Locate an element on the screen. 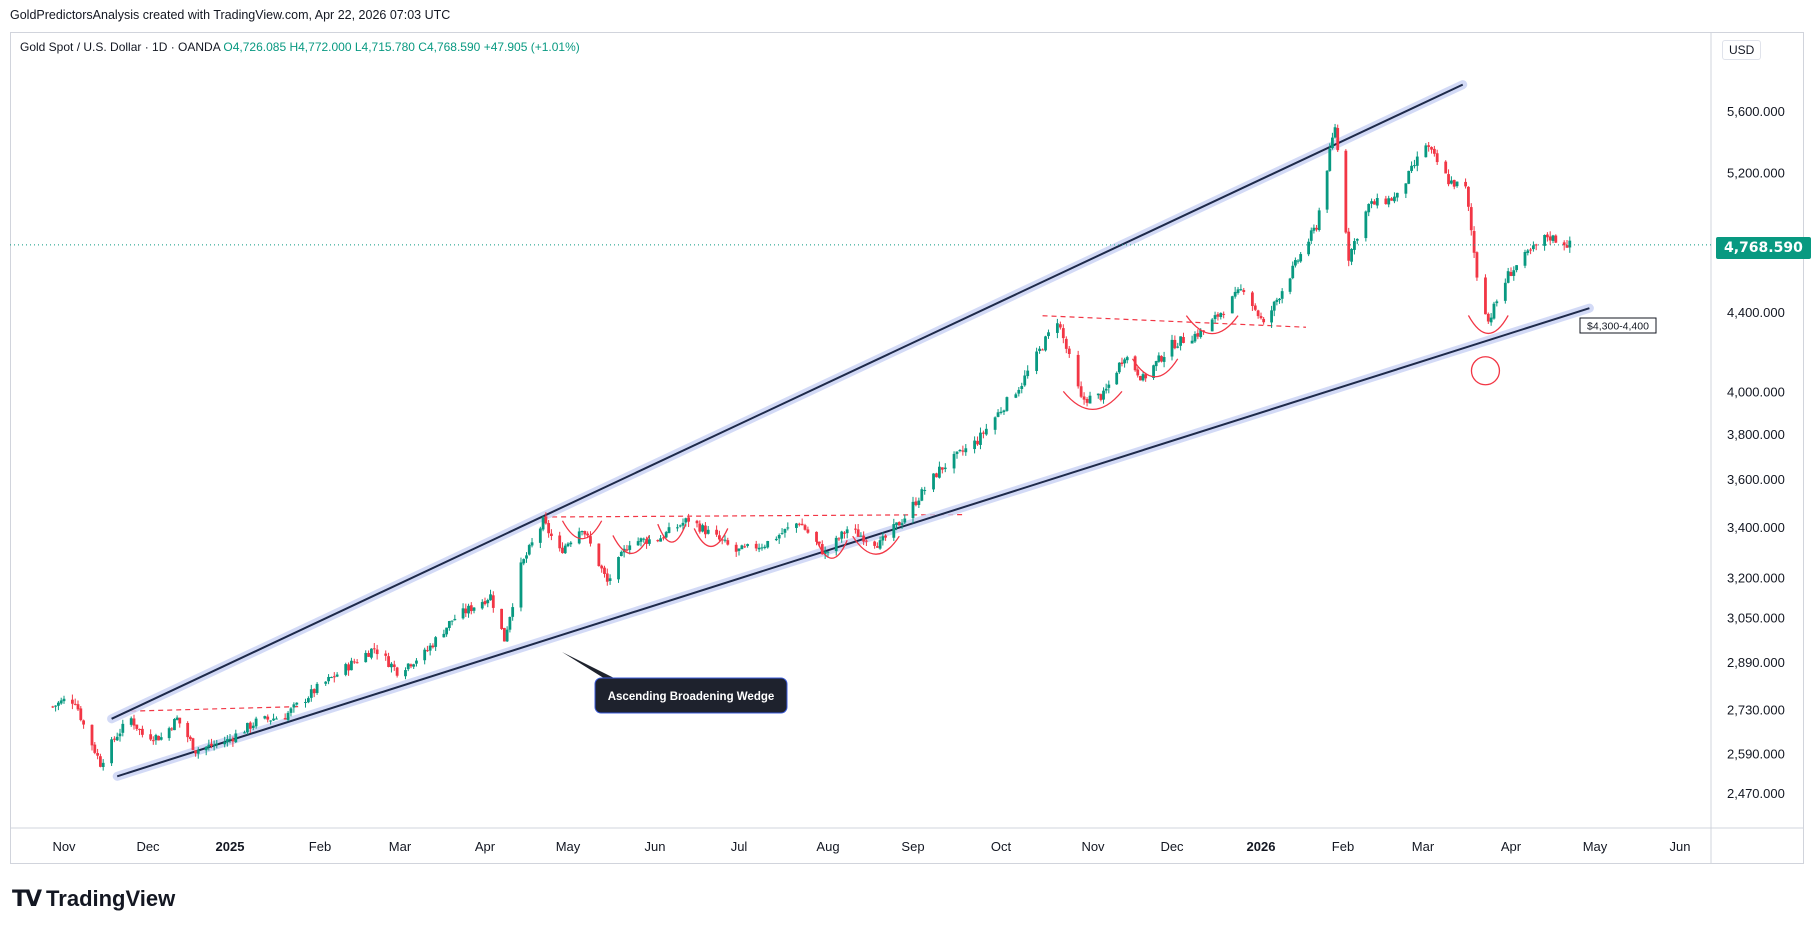 This screenshot has width=1814, height=932. price-tick-label: 2,590.000 is located at coordinates (1756, 753).